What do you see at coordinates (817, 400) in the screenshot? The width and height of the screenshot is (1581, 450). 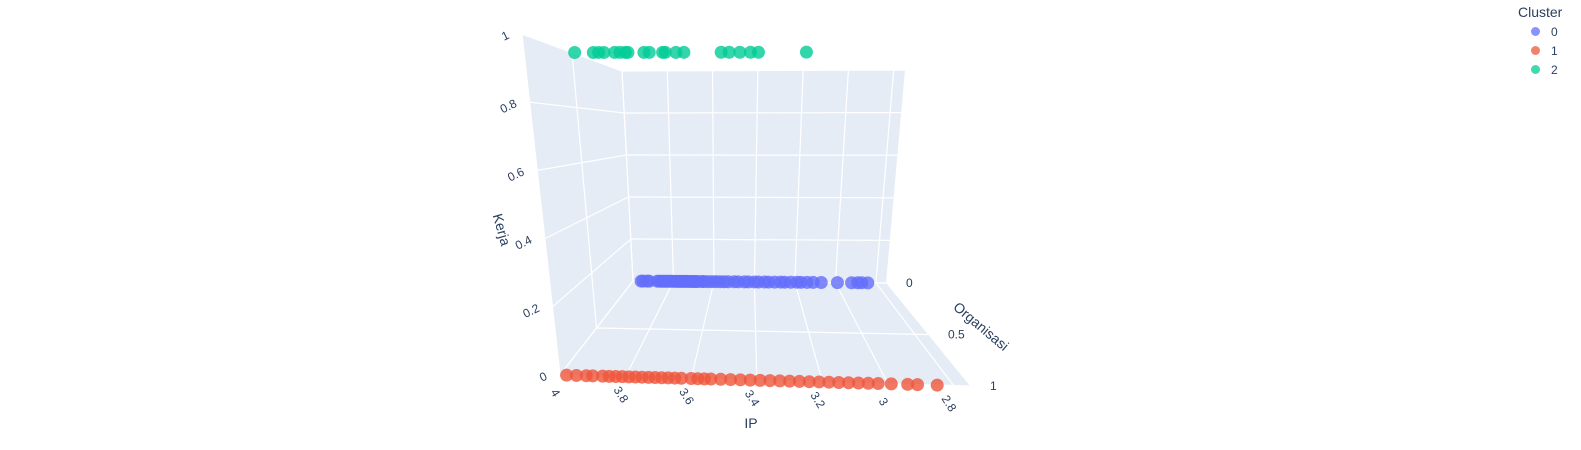 I see `tick-label-ip-4: 3.2` at bounding box center [817, 400].